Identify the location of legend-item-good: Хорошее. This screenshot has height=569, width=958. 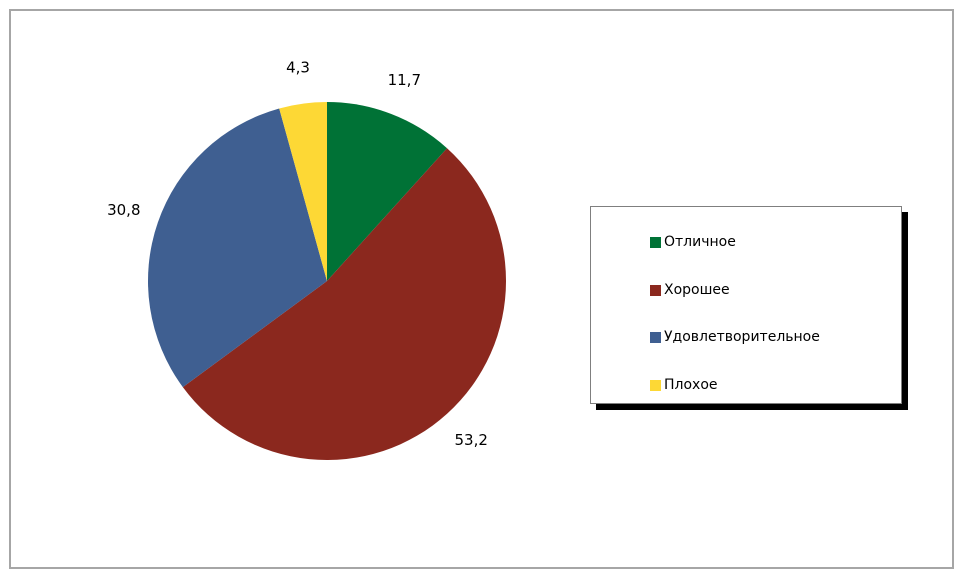
(690, 290).